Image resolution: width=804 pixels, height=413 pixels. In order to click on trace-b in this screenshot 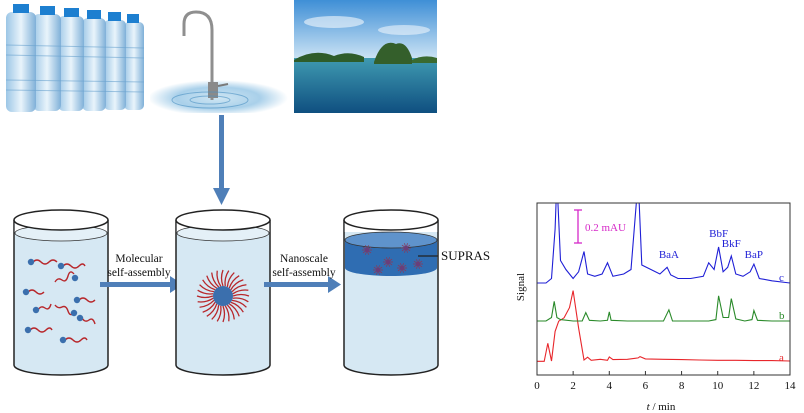, I will do `click(663, 308)`.